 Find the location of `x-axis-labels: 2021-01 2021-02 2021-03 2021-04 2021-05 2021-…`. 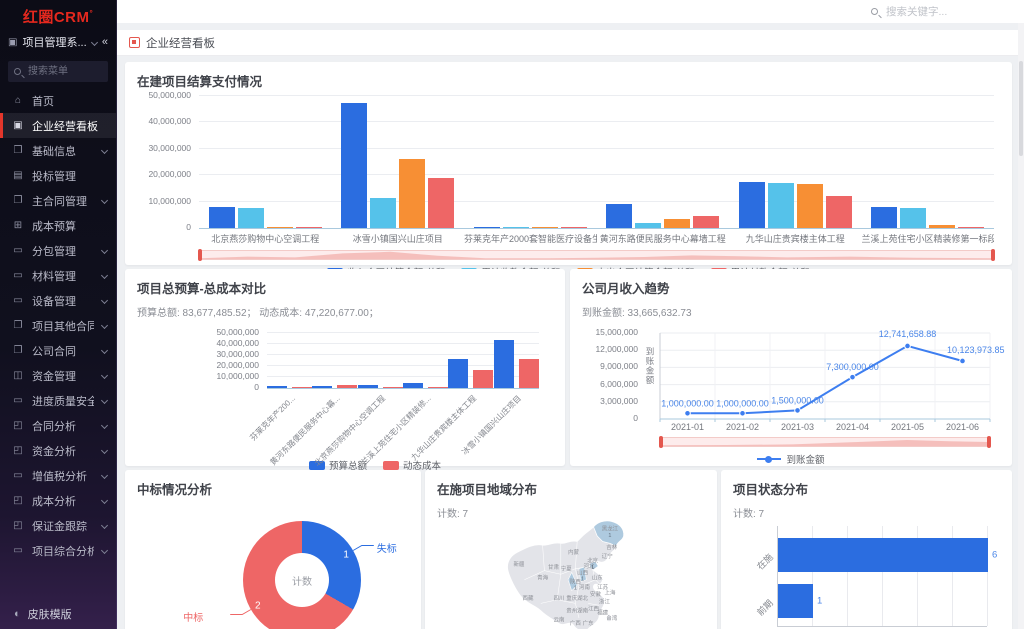

x-axis-labels: 2021-01 2021-02 2021-03 2021-04 2021-05 2021-… is located at coordinates (825, 425).